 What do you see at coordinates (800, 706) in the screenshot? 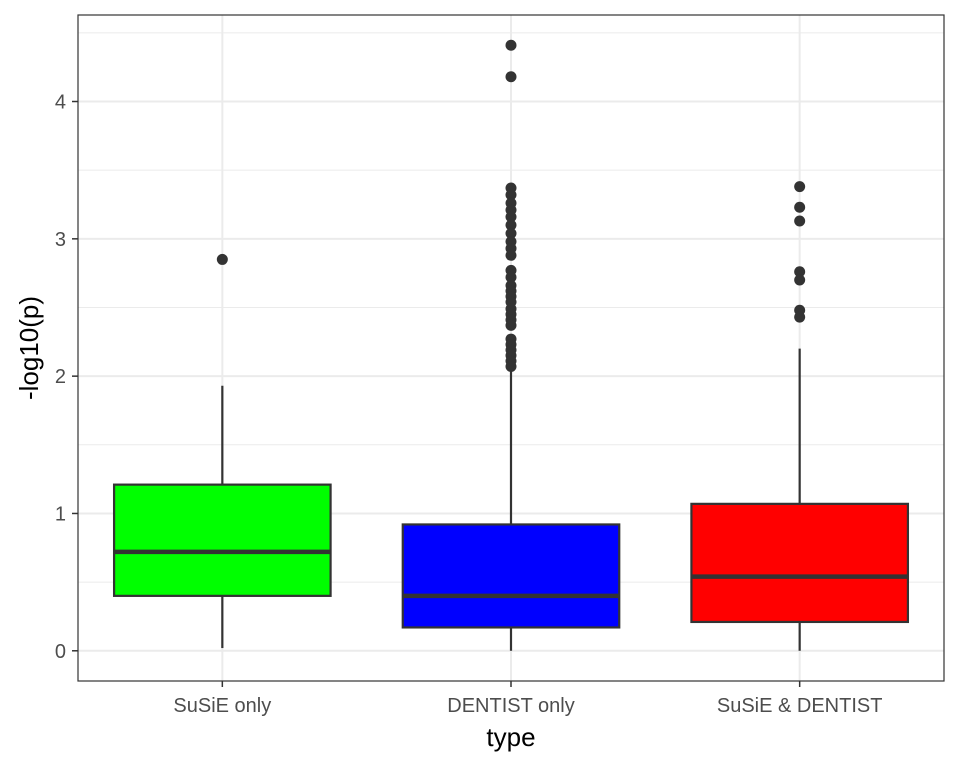
I see `x-tick-label: SuSiE & DENTIST` at bounding box center [800, 706].